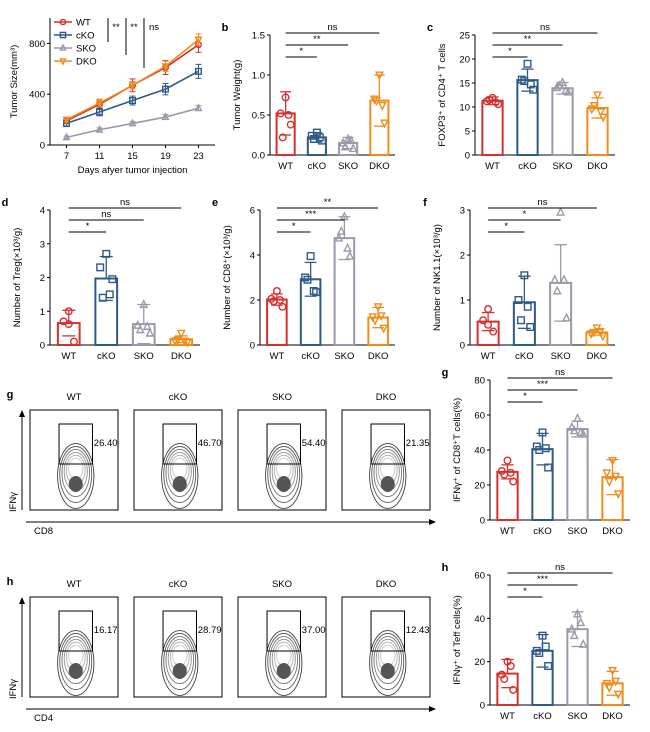 The height and width of the screenshot is (732, 650). I want to click on bar-SKO, so click(577, 474).